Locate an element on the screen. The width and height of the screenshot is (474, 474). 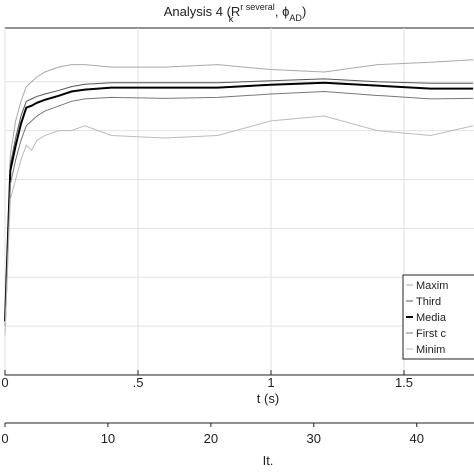
x-tick-label: 1.5 is located at coordinates (404, 382).